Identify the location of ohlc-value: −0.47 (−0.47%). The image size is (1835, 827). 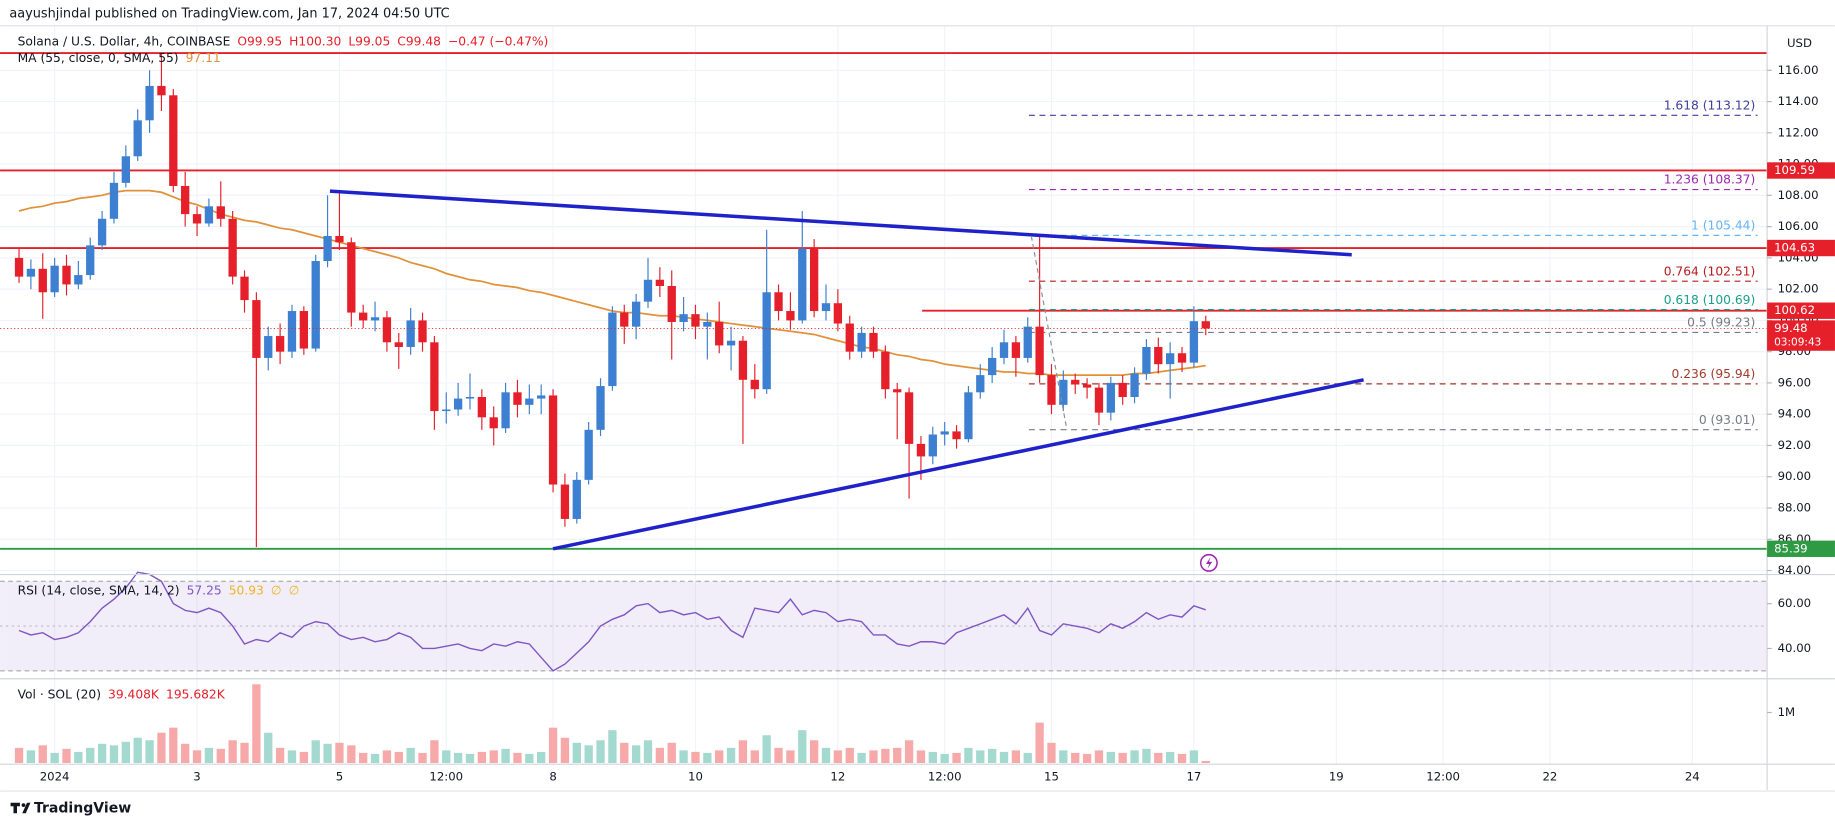
(498, 42).